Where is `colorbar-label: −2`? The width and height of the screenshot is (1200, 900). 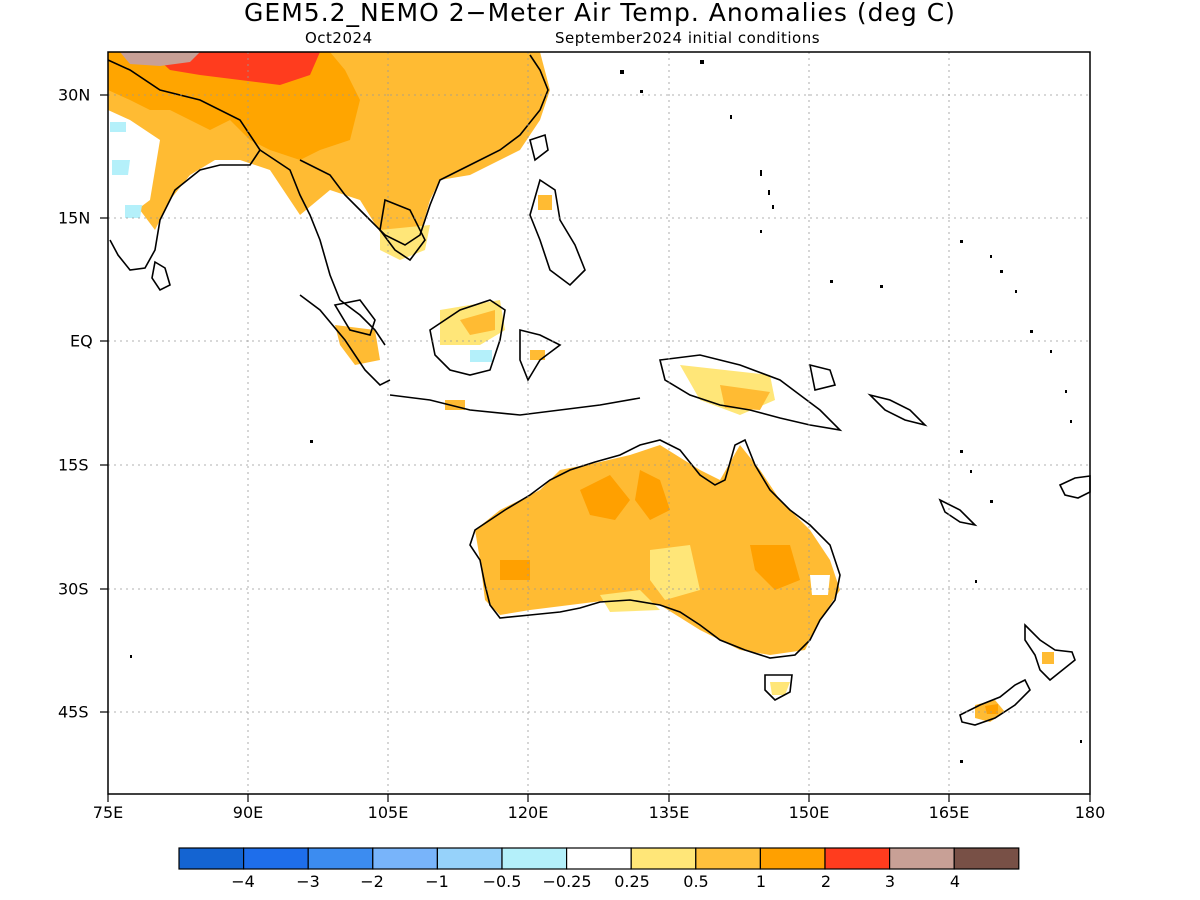
colorbar-label: −2 is located at coordinates (372, 881).